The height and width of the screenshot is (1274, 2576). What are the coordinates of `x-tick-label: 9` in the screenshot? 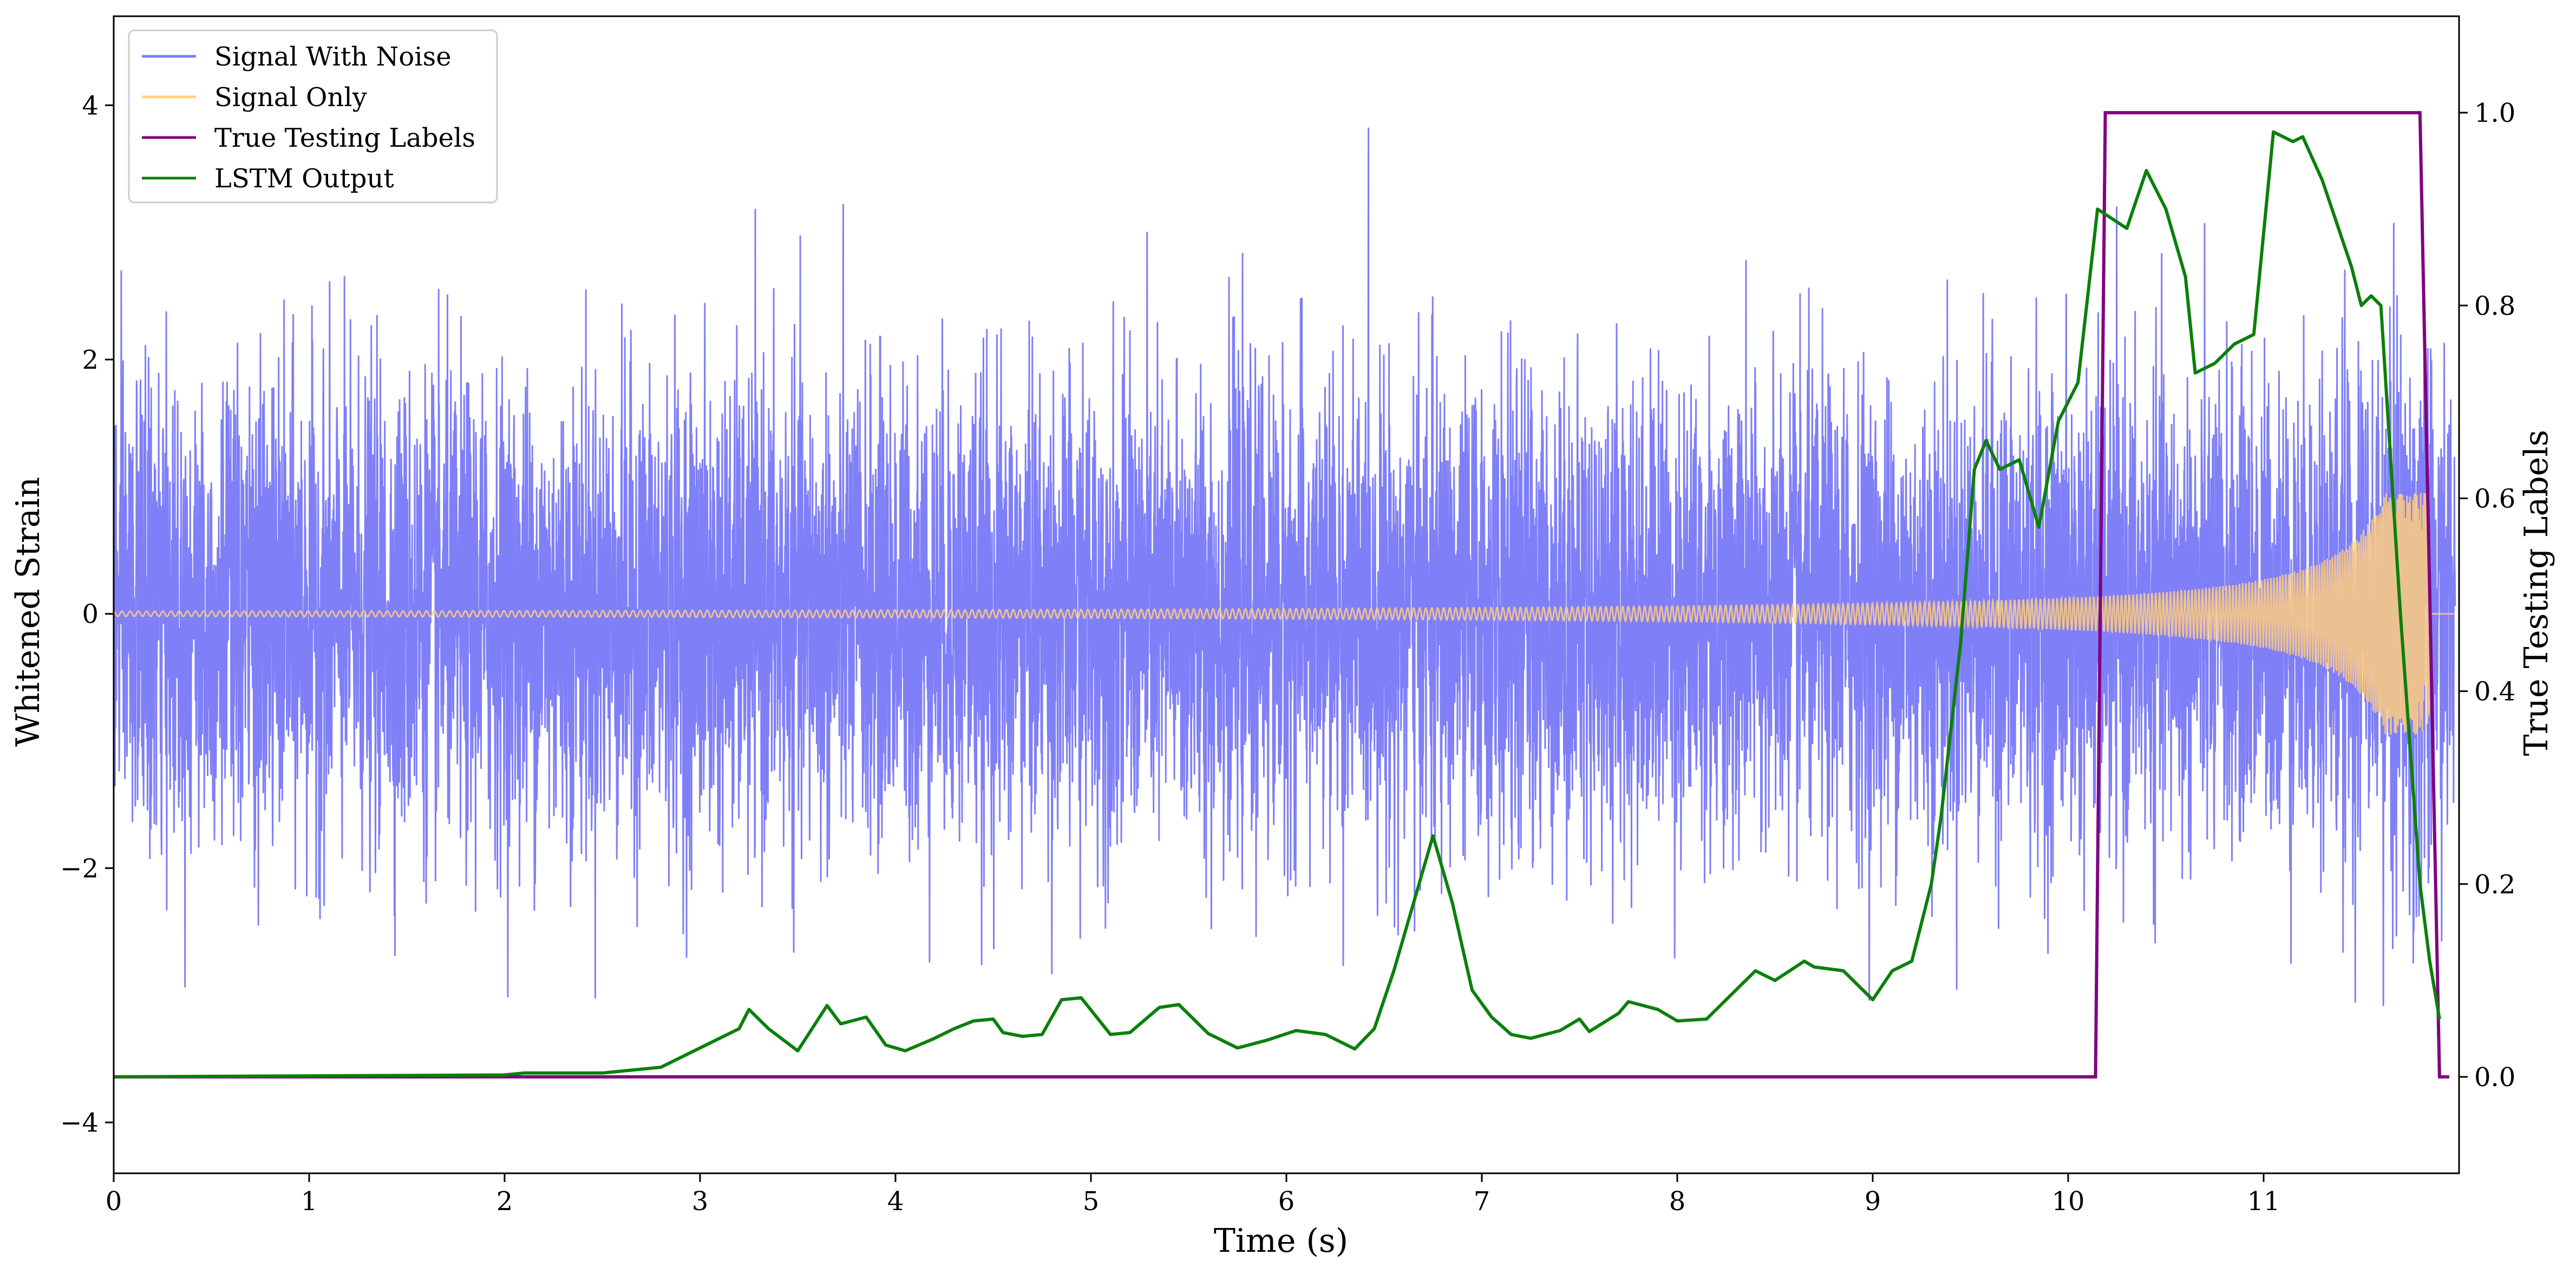 It's located at (1873, 1201).